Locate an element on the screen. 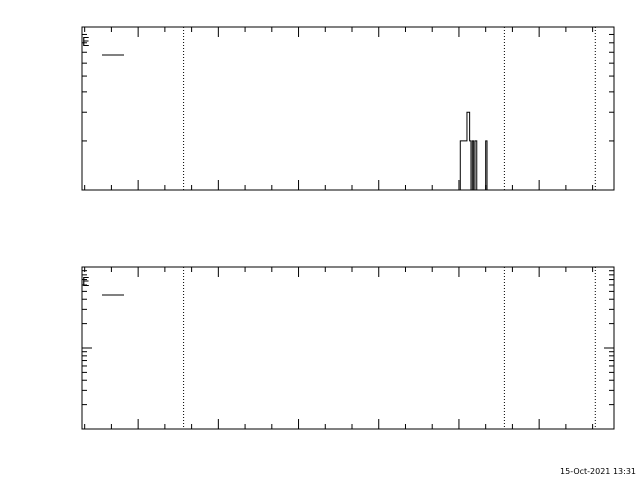 The image size is (640, 480). series-line is located at coordinates (473, 151).